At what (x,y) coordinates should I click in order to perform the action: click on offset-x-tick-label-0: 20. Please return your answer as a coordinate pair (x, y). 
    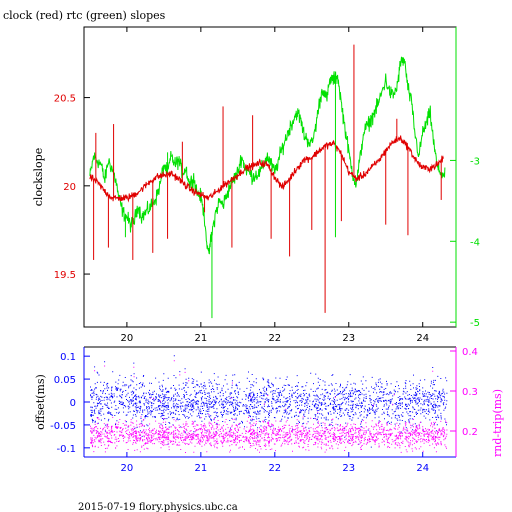
    Looking at the image, I should click on (127, 468).